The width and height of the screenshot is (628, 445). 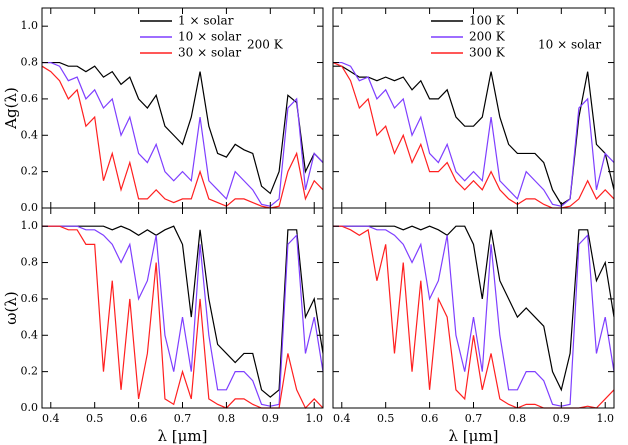 I want to click on annotation: 200 K, so click(x=265, y=45).